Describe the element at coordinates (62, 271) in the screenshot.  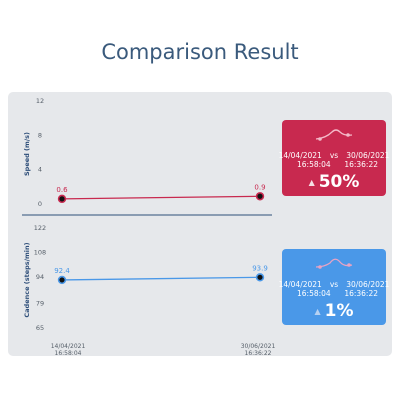
I see `data-label: 92.4` at that location.